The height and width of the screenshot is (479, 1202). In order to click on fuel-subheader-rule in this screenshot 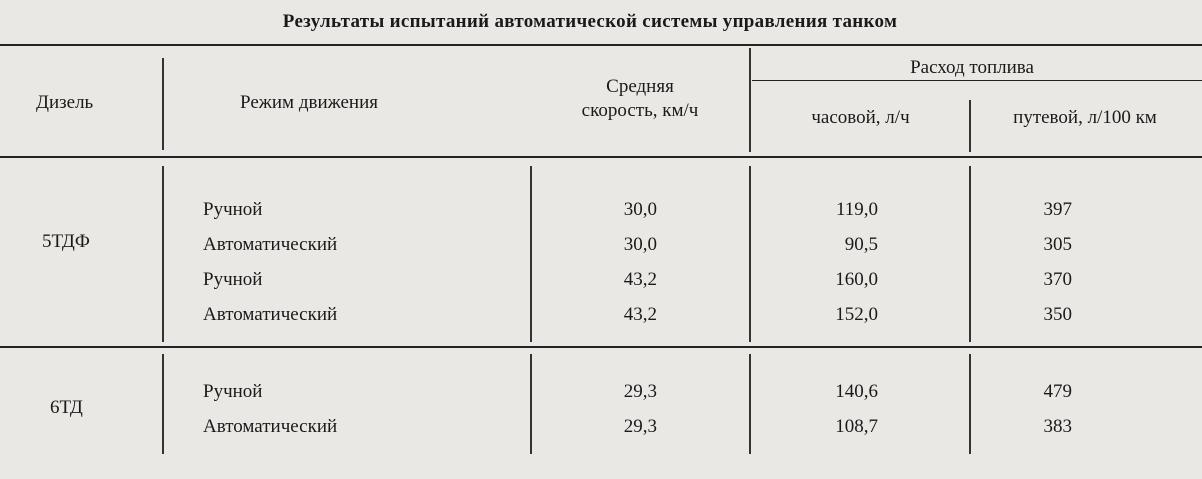, I will do `click(977, 80)`.